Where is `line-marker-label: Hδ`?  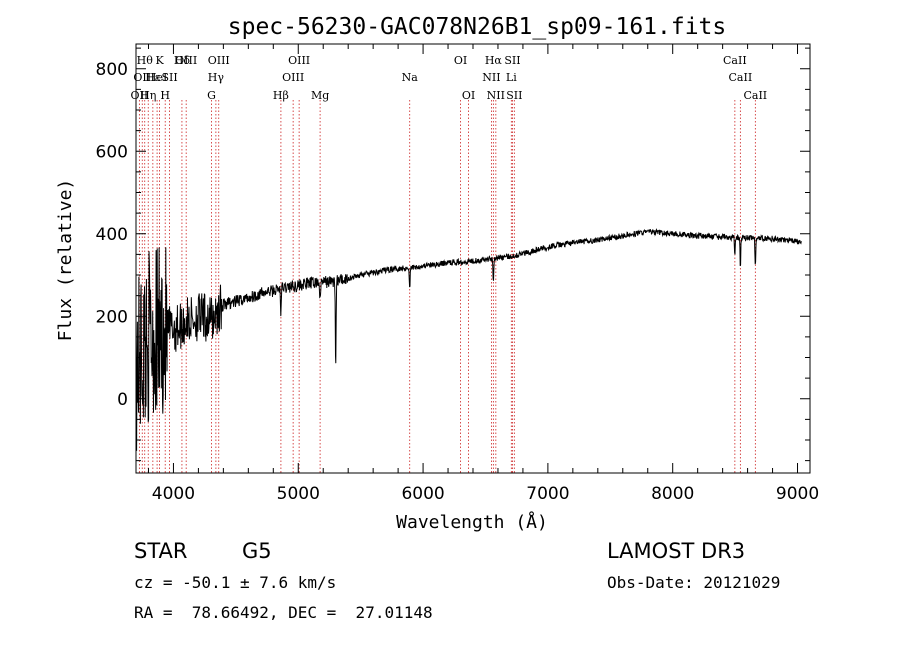 line-marker-label: Hδ is located at coordinates (182, 60).